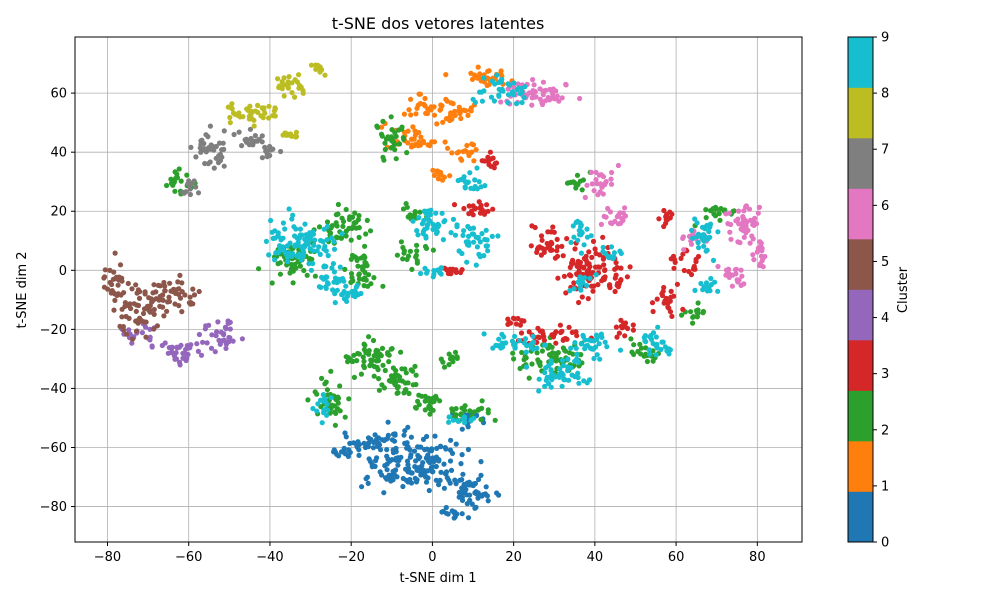 This screenshot has width=1000, height=600. Describe the element at coordinates (232, 160) in the screenshot. I see `cluster-7-points` at that location.